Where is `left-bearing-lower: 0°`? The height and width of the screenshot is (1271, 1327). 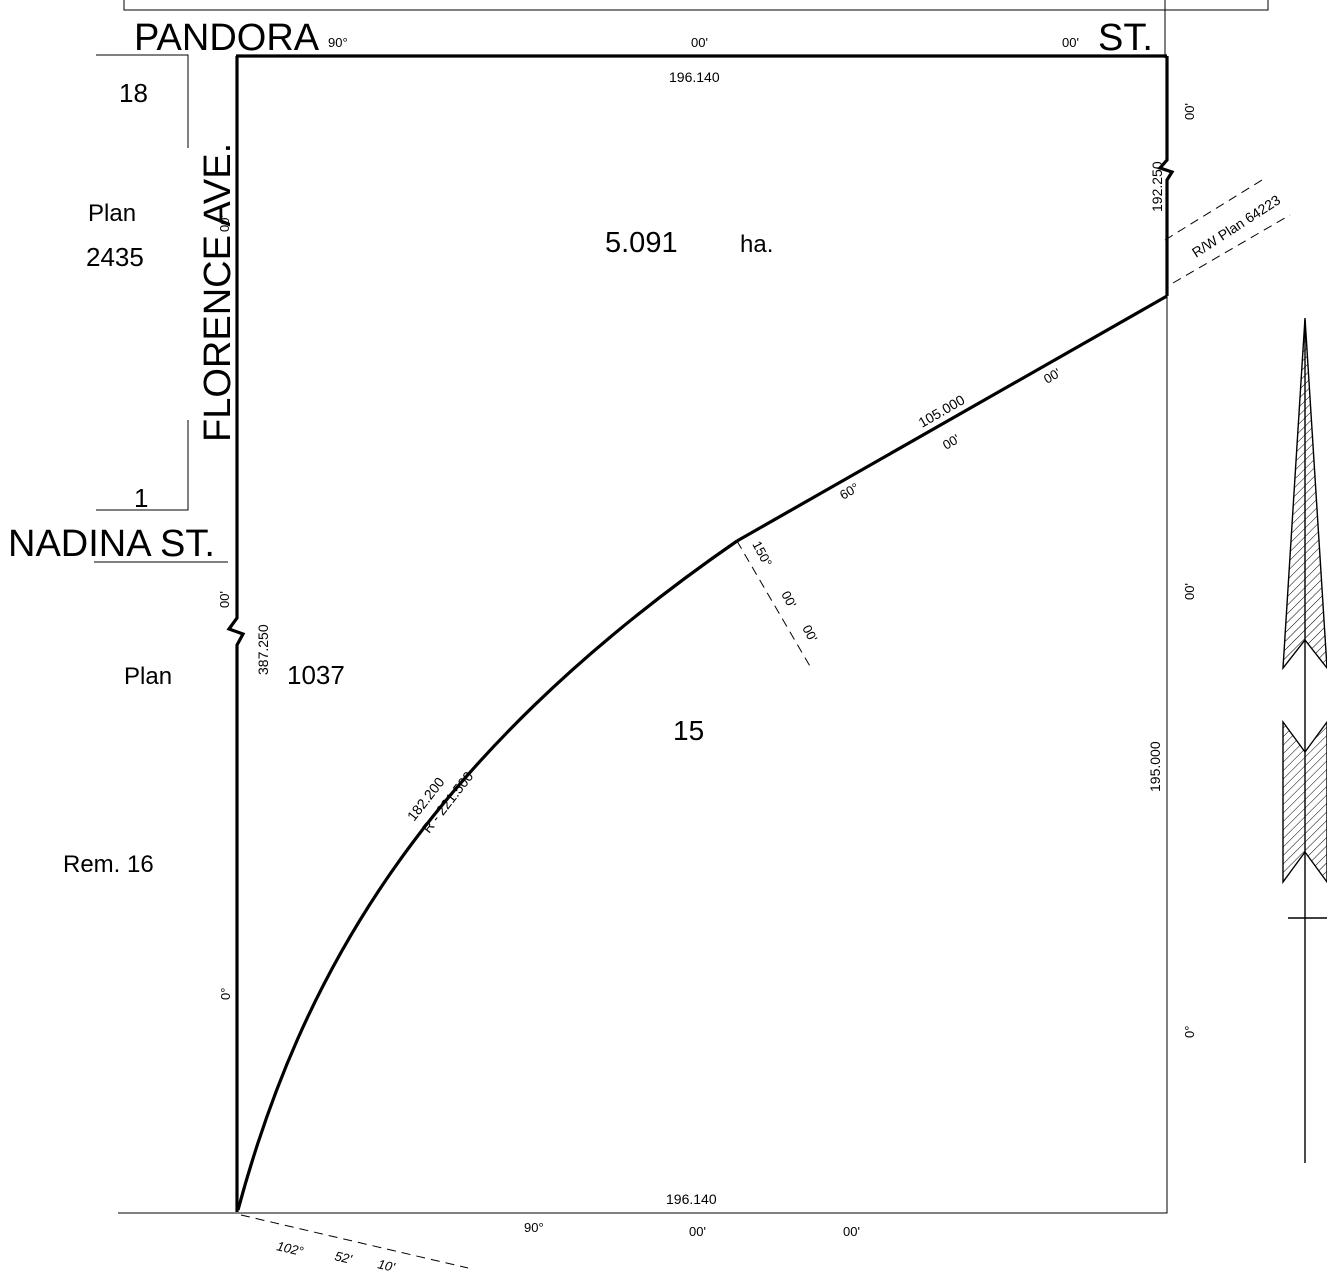
left-bearing-lower: 0° is located at coordinates (225, 994).